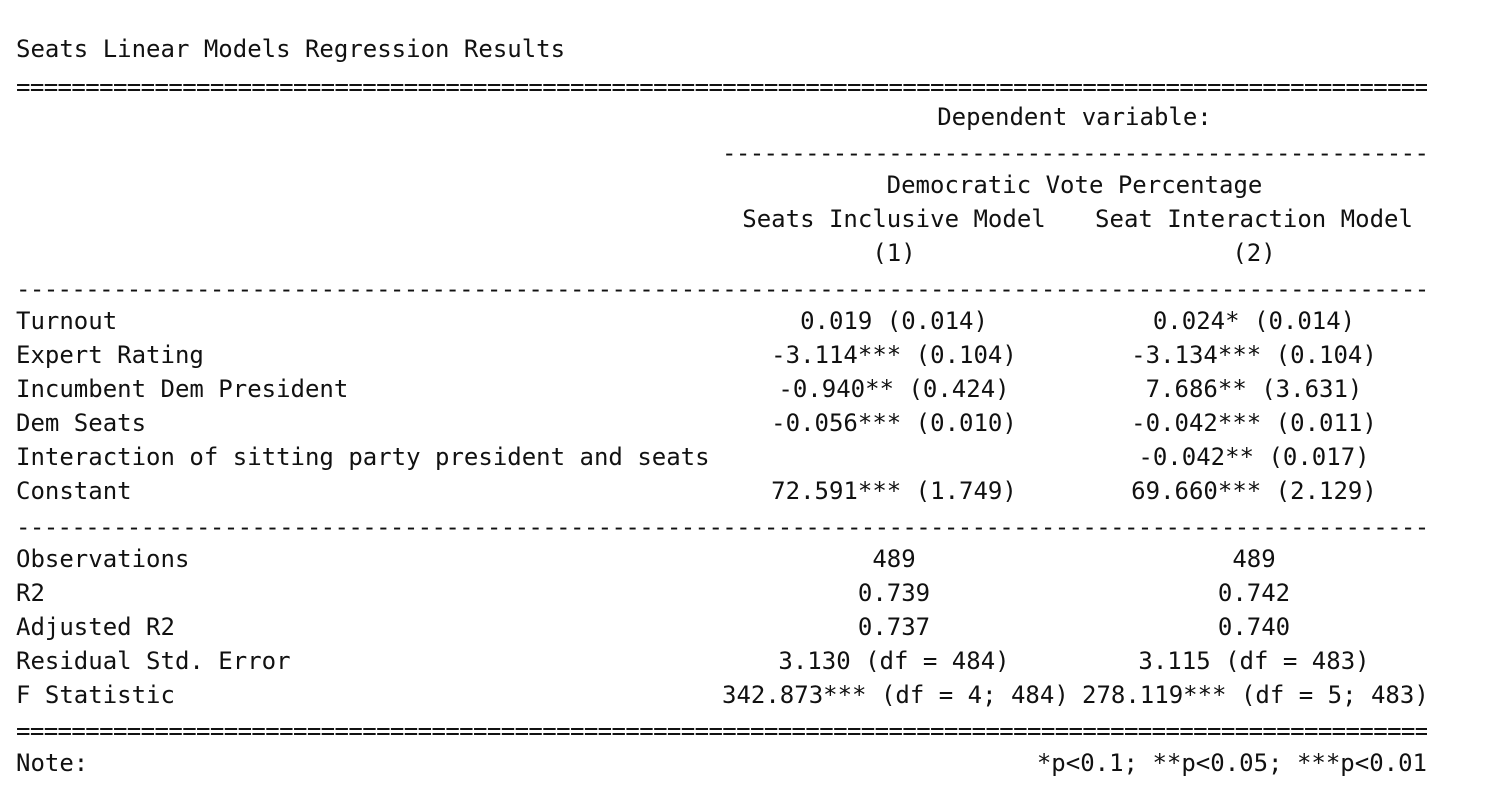 This screenshot has width=1508, height=794. Describe the element at coordinates (895, 695) in the screenshot. I see `cell-model-1: 342.873*** (df = 4; 484)` at that location.